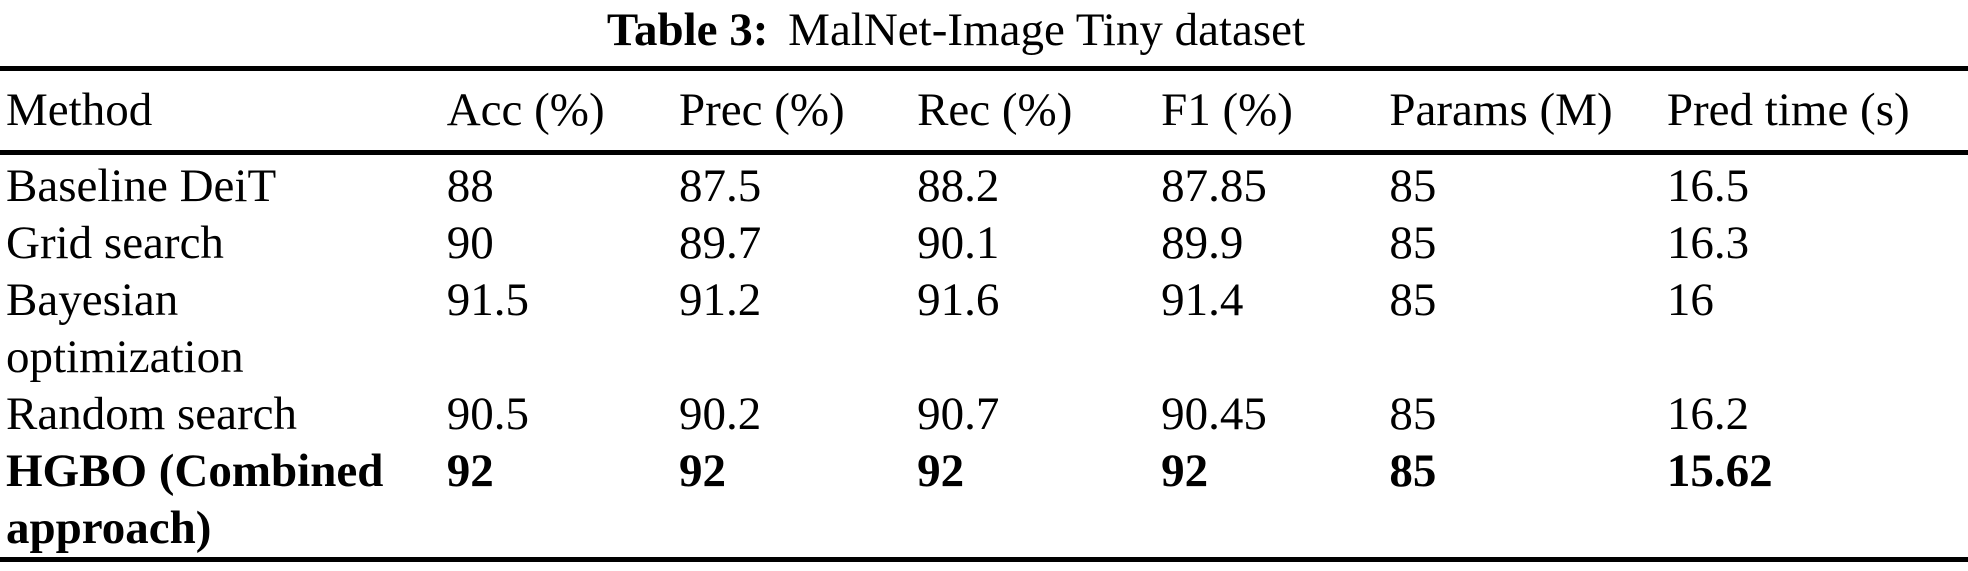 This screenshot has width=1968, height=571. I want to click on table-caption: Table 3: MalNet-Image Tiny dataset, so click(984, 28).